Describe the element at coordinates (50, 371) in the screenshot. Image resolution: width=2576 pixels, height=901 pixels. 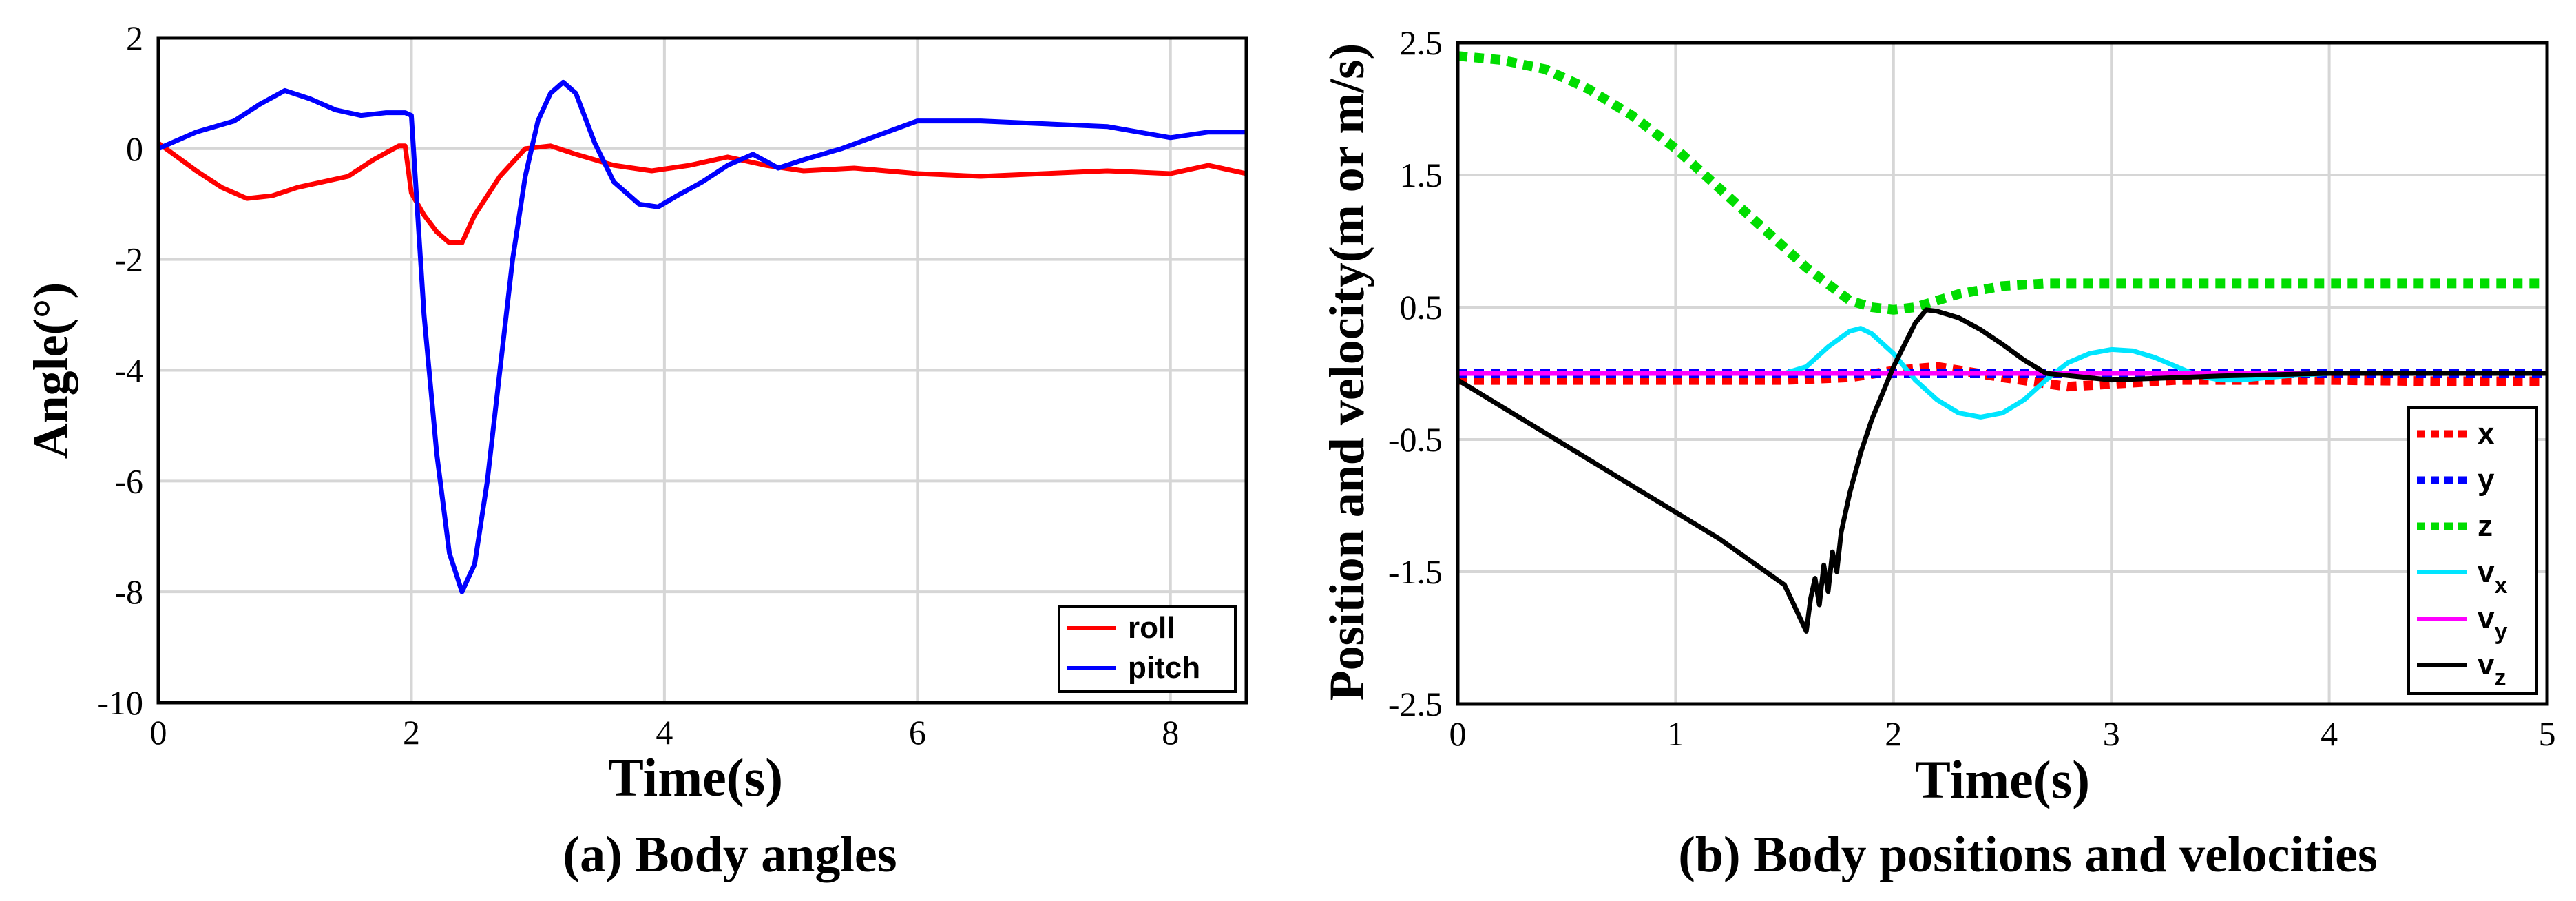
I see `y-axis-label-a: Angle(°)` at that location.